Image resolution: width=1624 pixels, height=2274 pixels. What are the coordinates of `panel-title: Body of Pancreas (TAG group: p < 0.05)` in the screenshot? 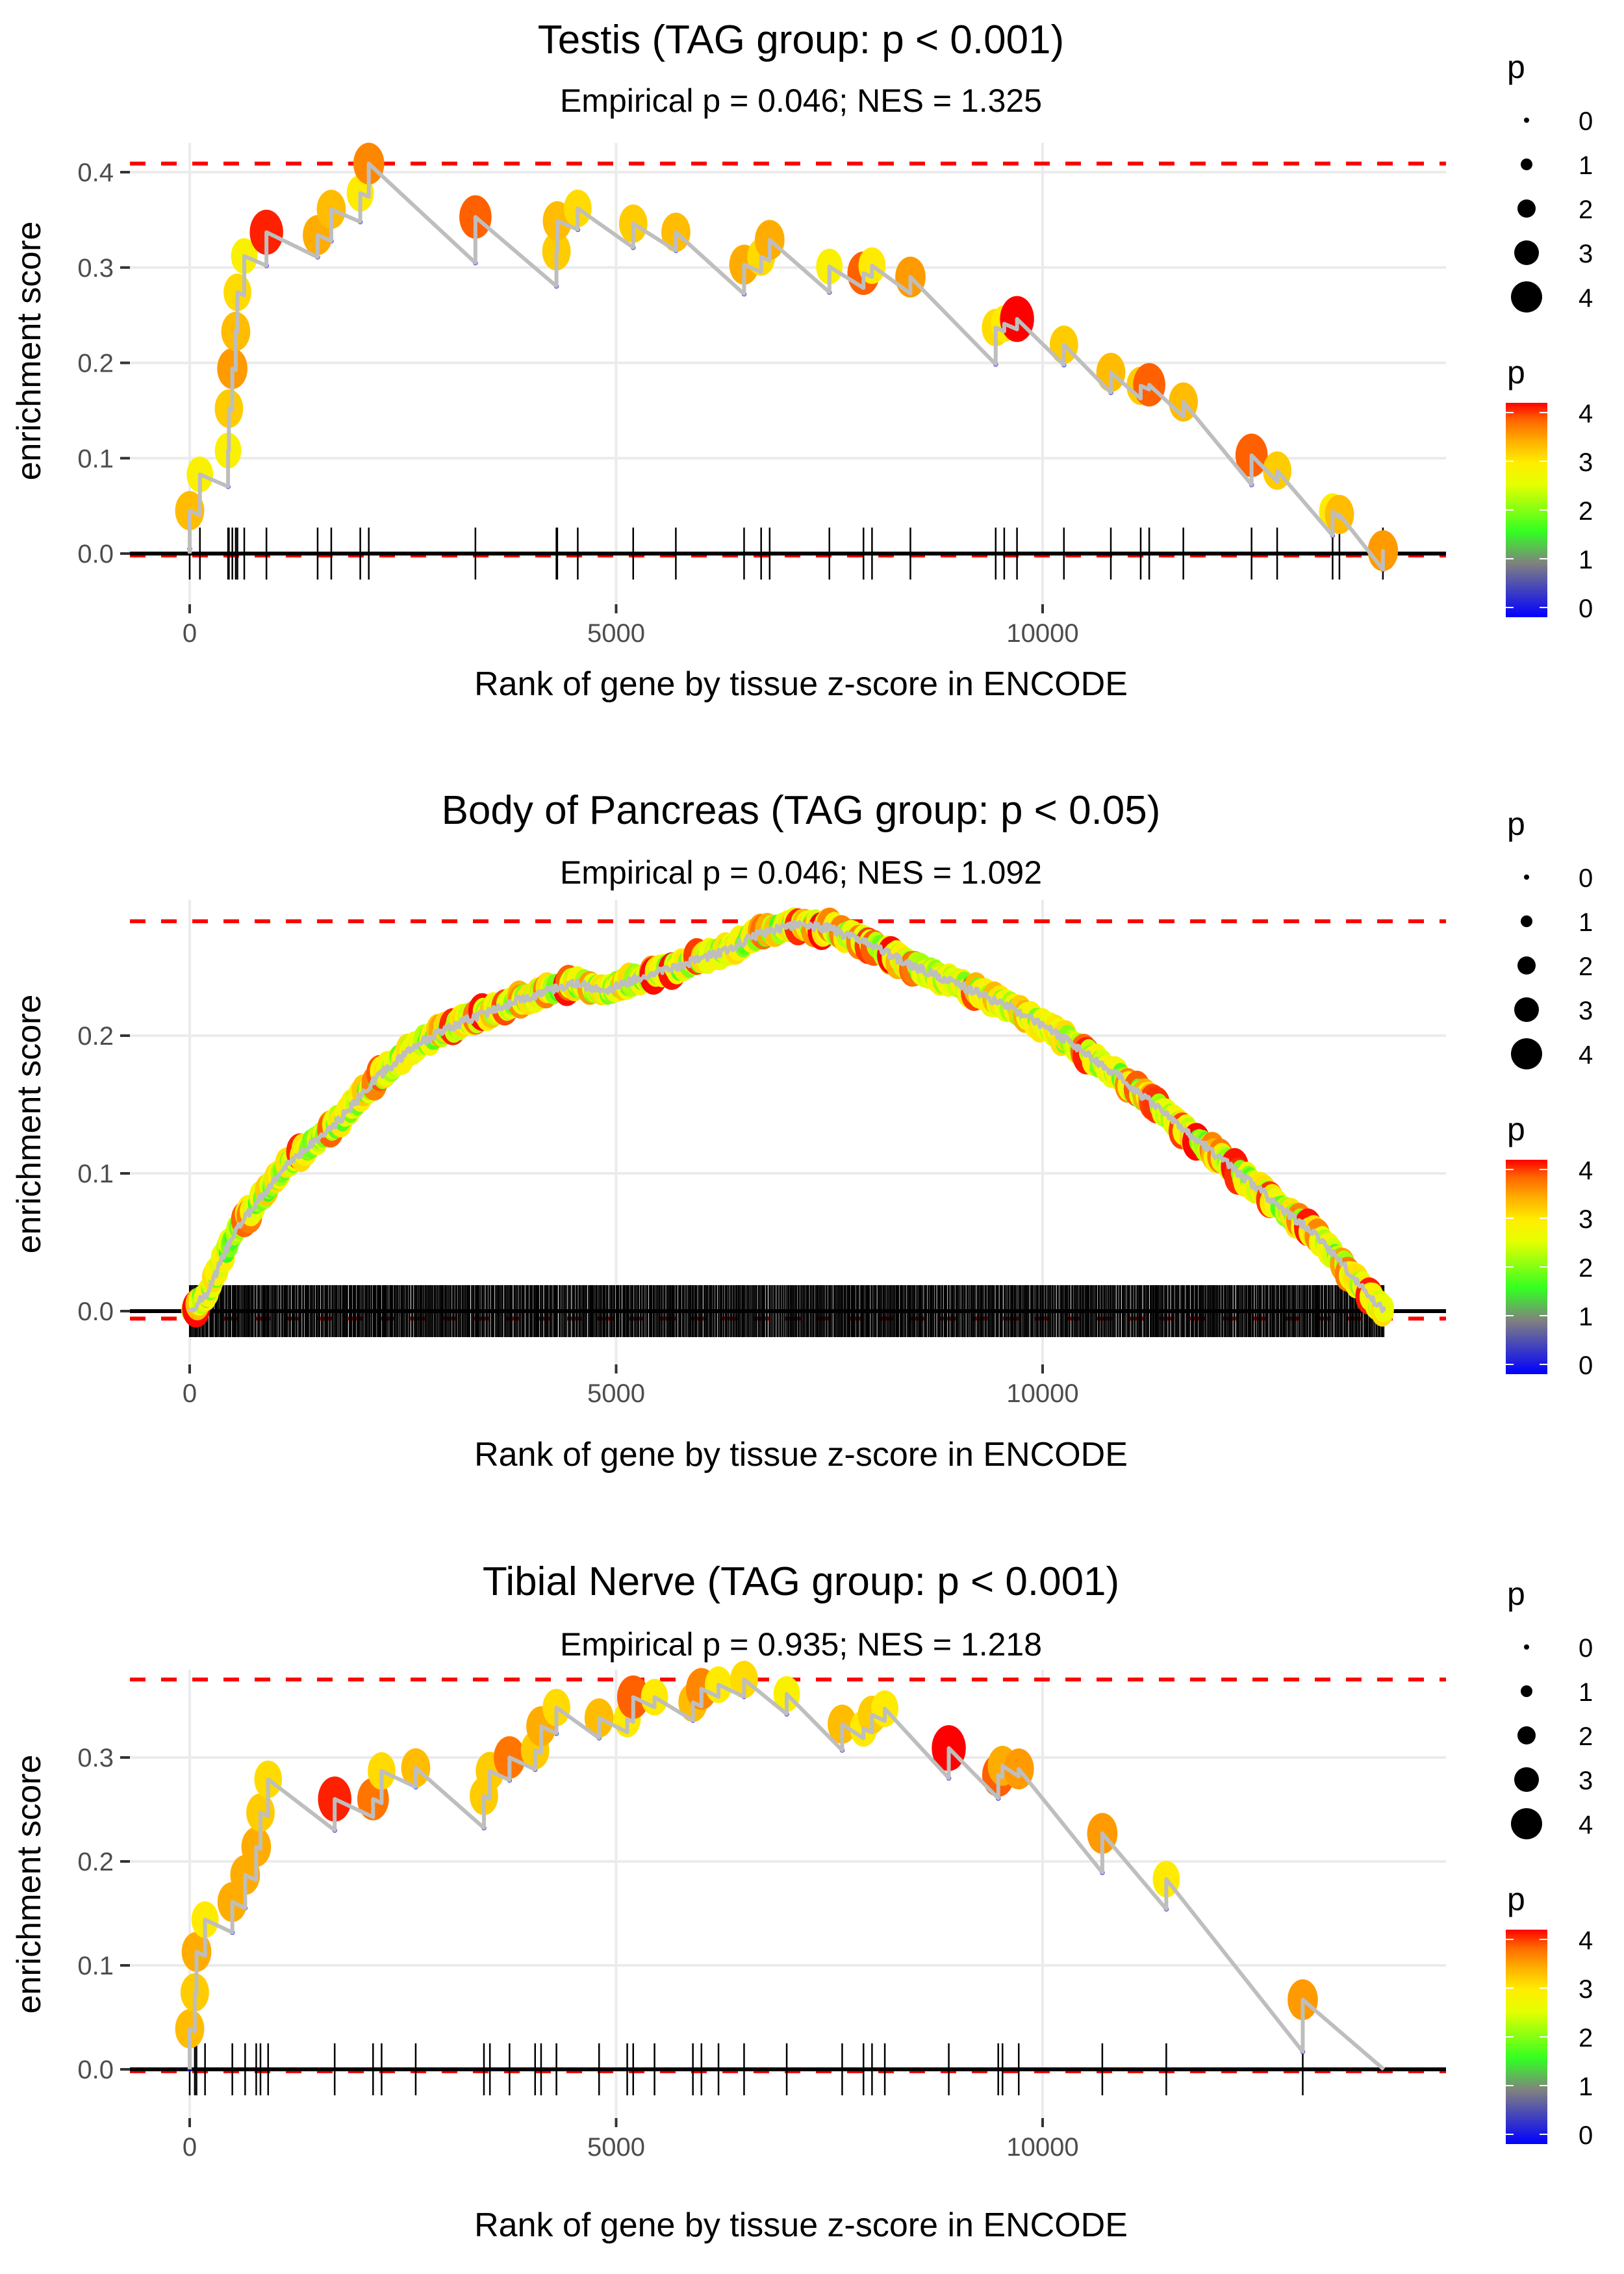 It's located at (801, 810).